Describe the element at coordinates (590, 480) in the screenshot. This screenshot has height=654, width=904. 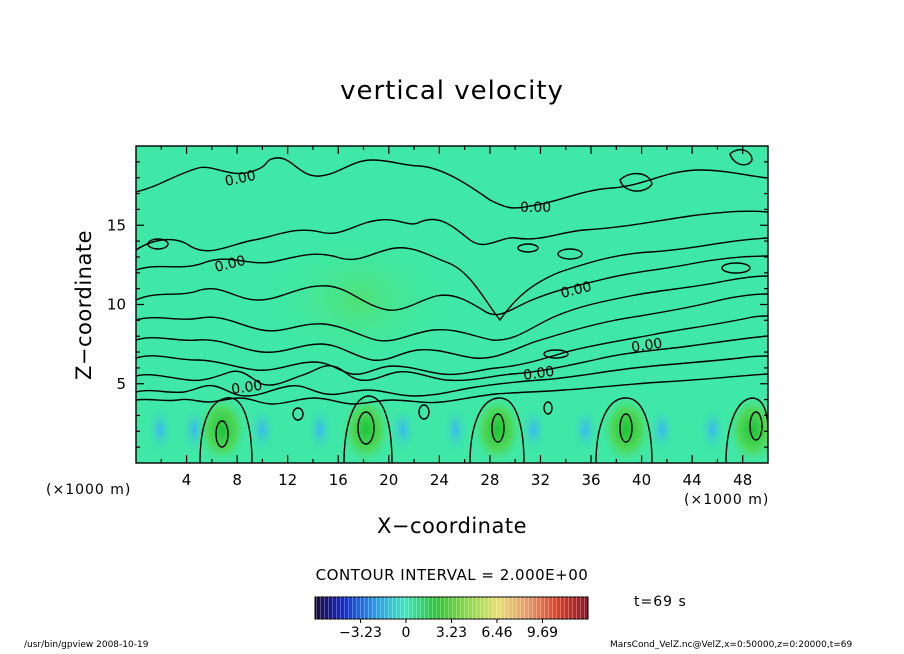
I see `x-tick-label: 36` at that location.